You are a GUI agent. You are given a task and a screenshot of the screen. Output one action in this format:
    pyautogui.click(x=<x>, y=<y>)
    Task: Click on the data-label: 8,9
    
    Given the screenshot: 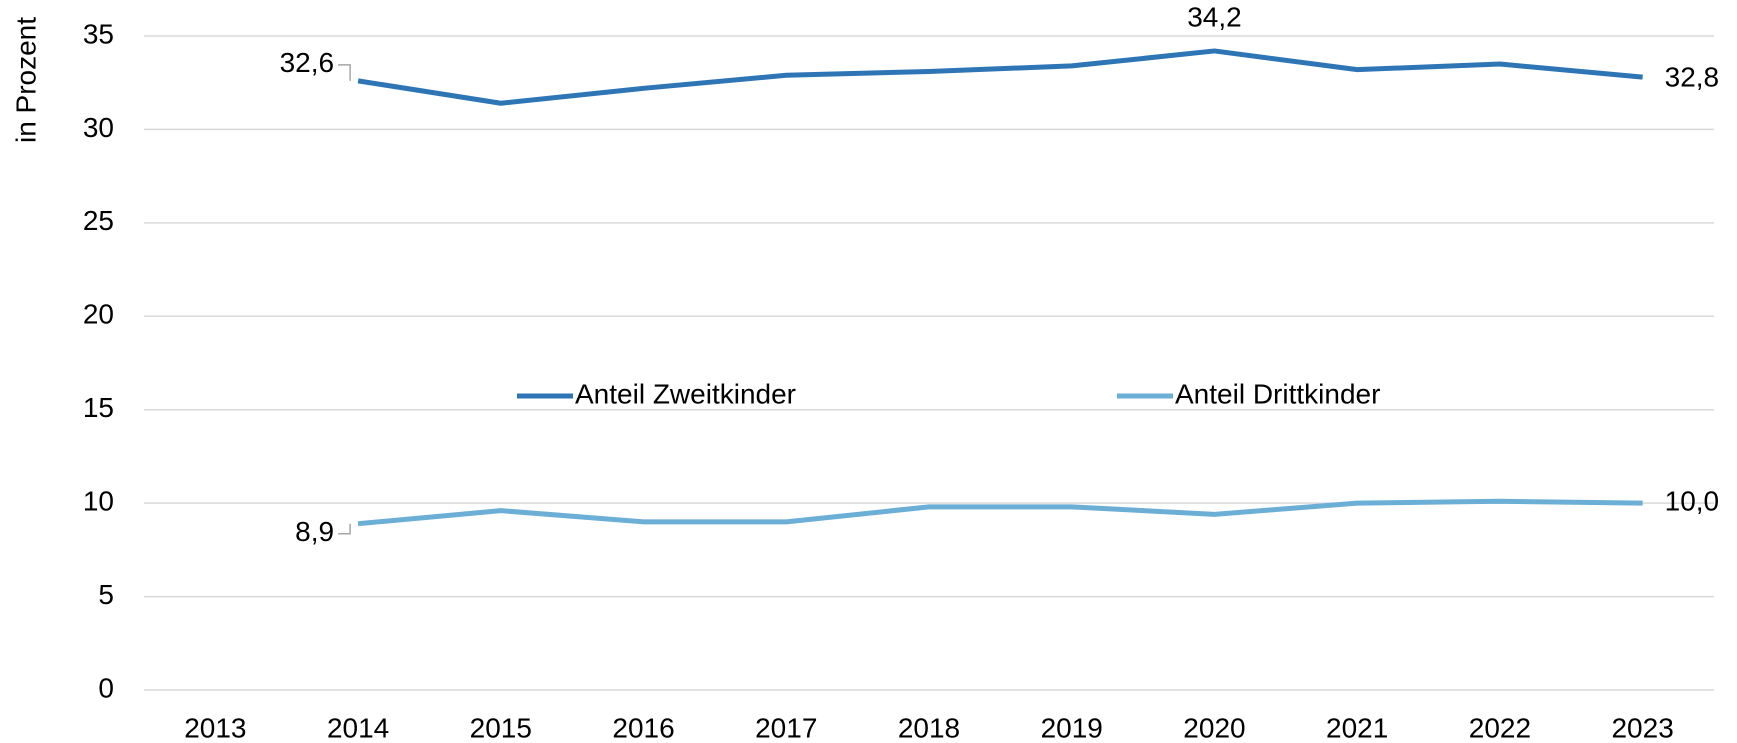 What is the action you would take?
    pyautogui.click(x=314, y=531)
    